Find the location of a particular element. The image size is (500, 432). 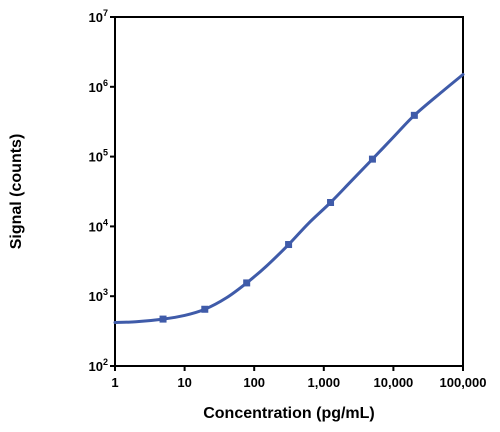

x-tick-label: 10,000 is located at coordinates (394, 382).